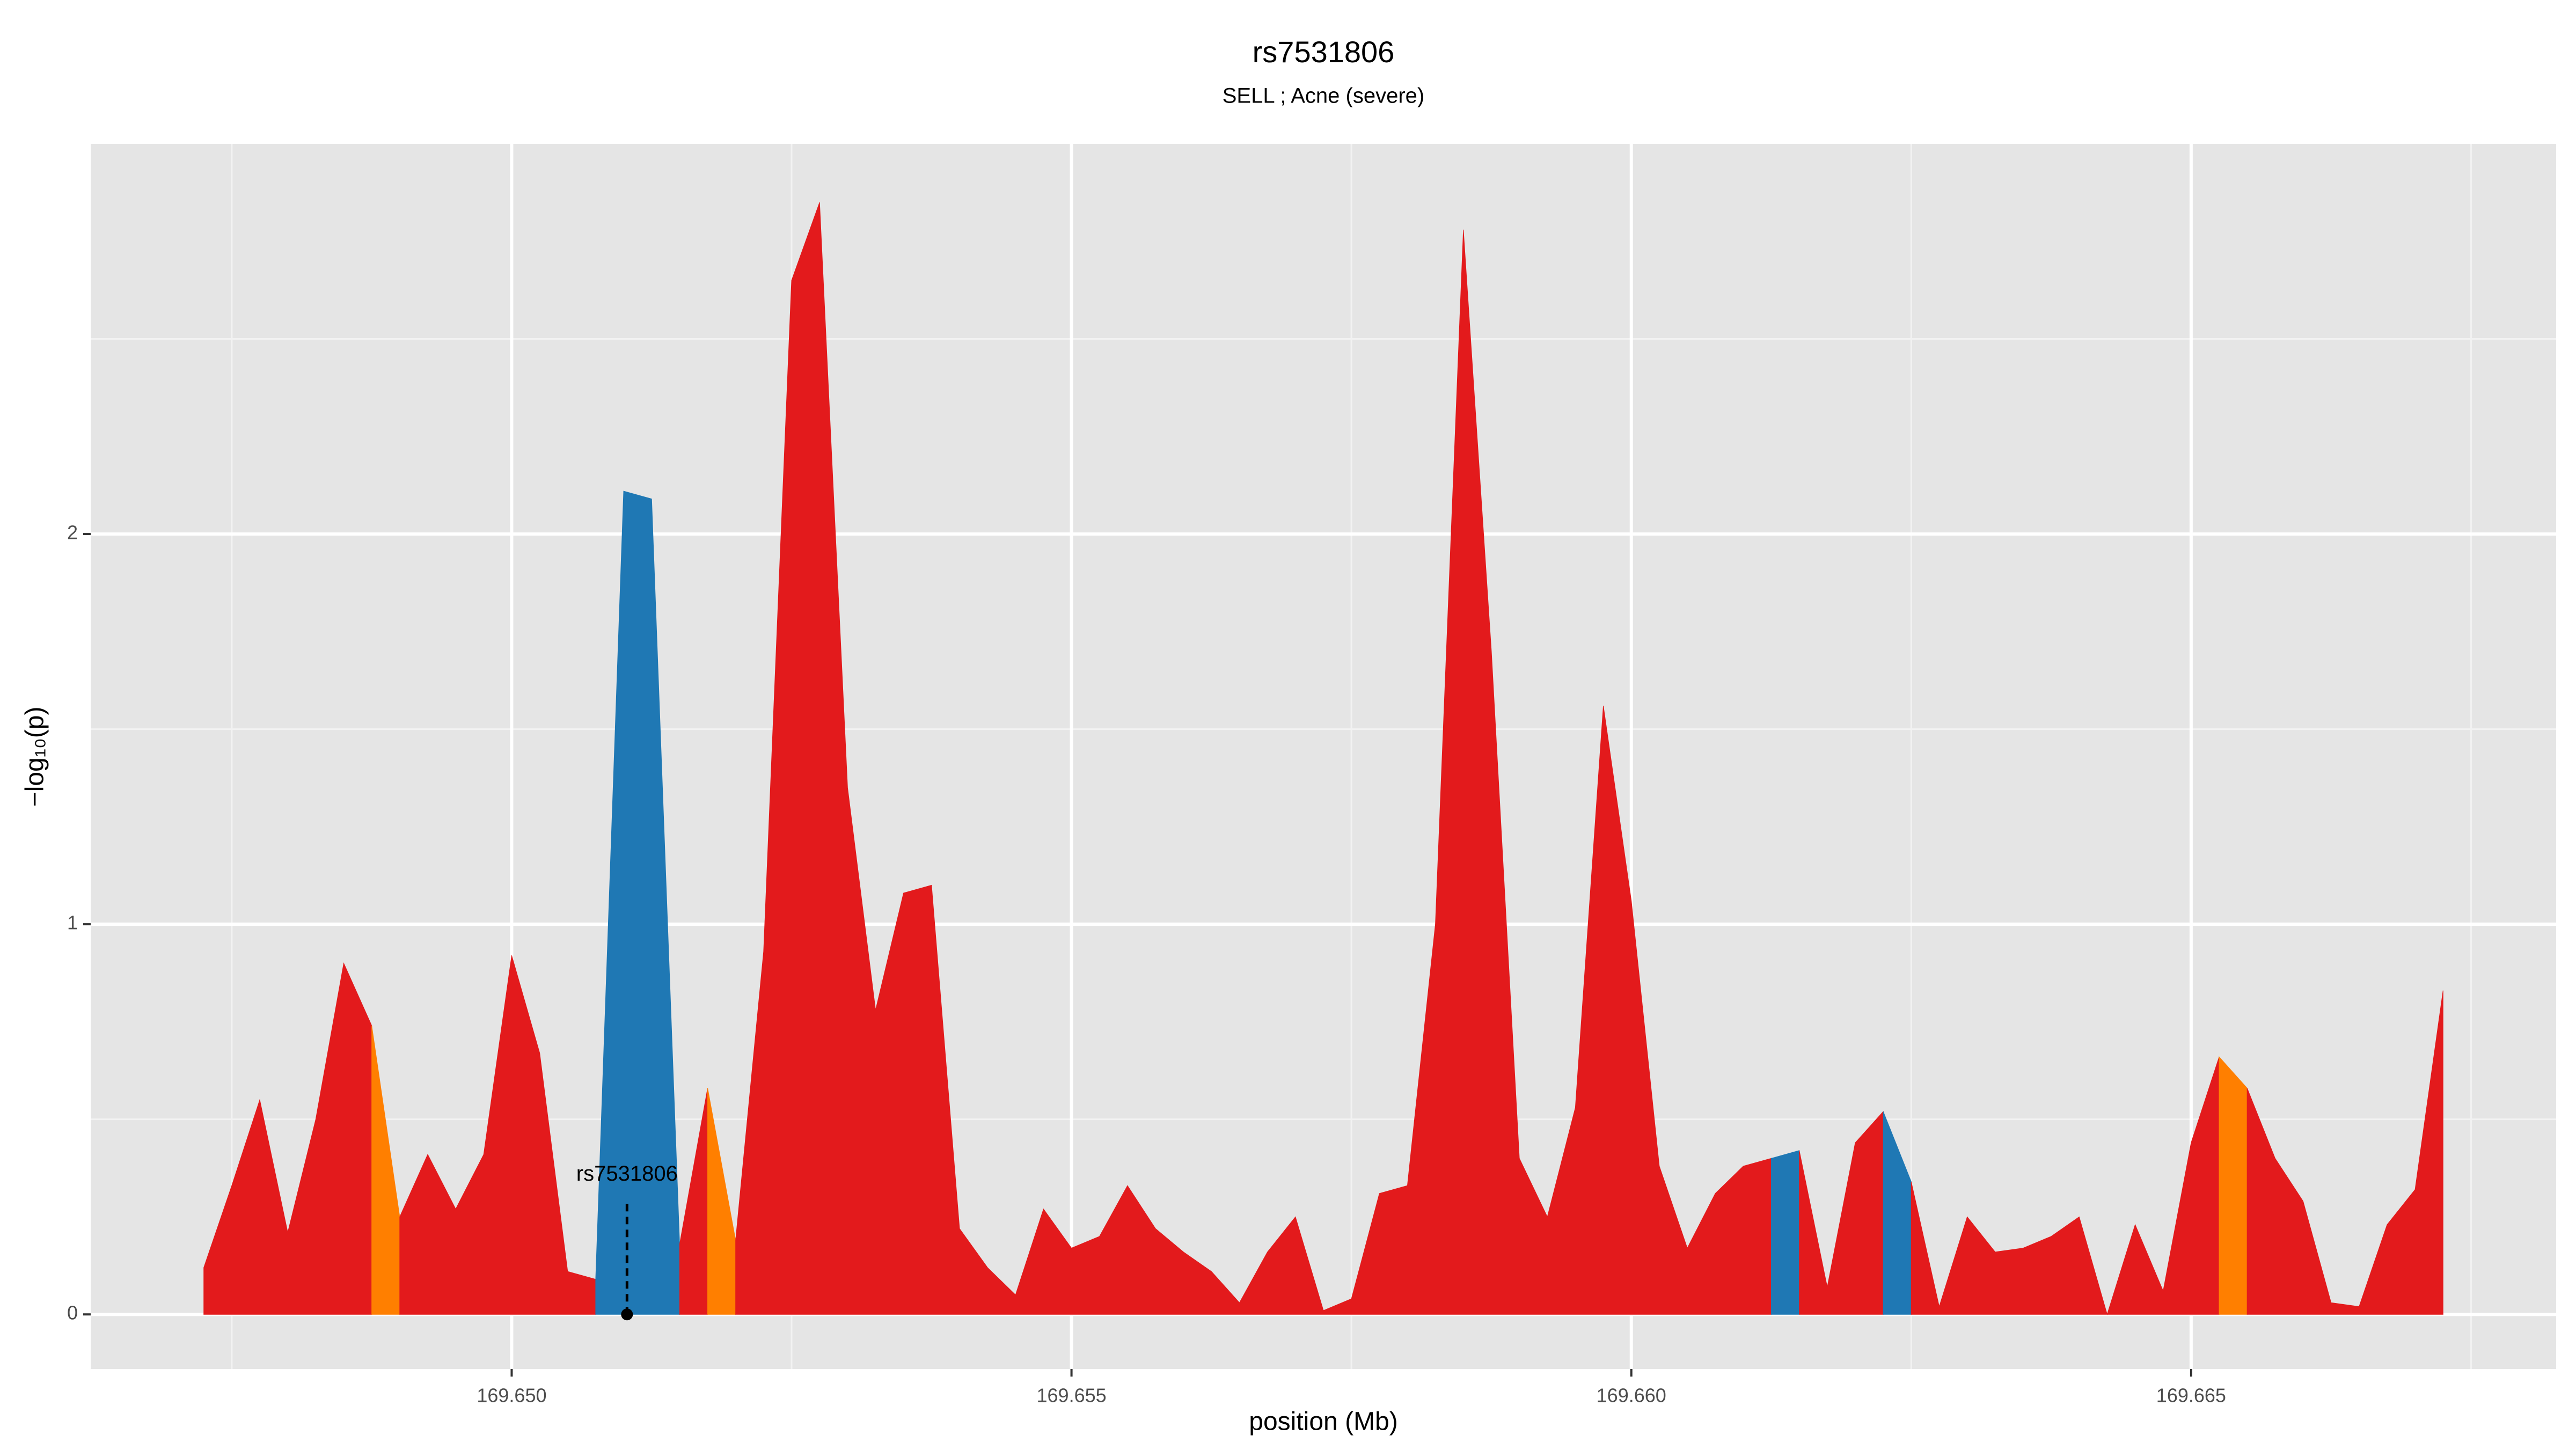 The height and width of the screenshot is (1449, 2576). I want to click on y-tick-label: 0, so click(72, 1313).